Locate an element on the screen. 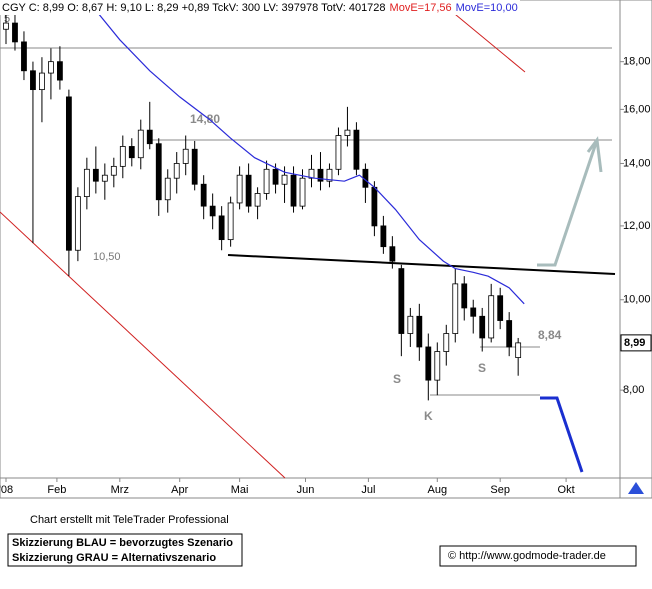 The width and height of the screenshot is (652, 589). legend-red: MovE=17,56 is located at coordinates (421, 8).